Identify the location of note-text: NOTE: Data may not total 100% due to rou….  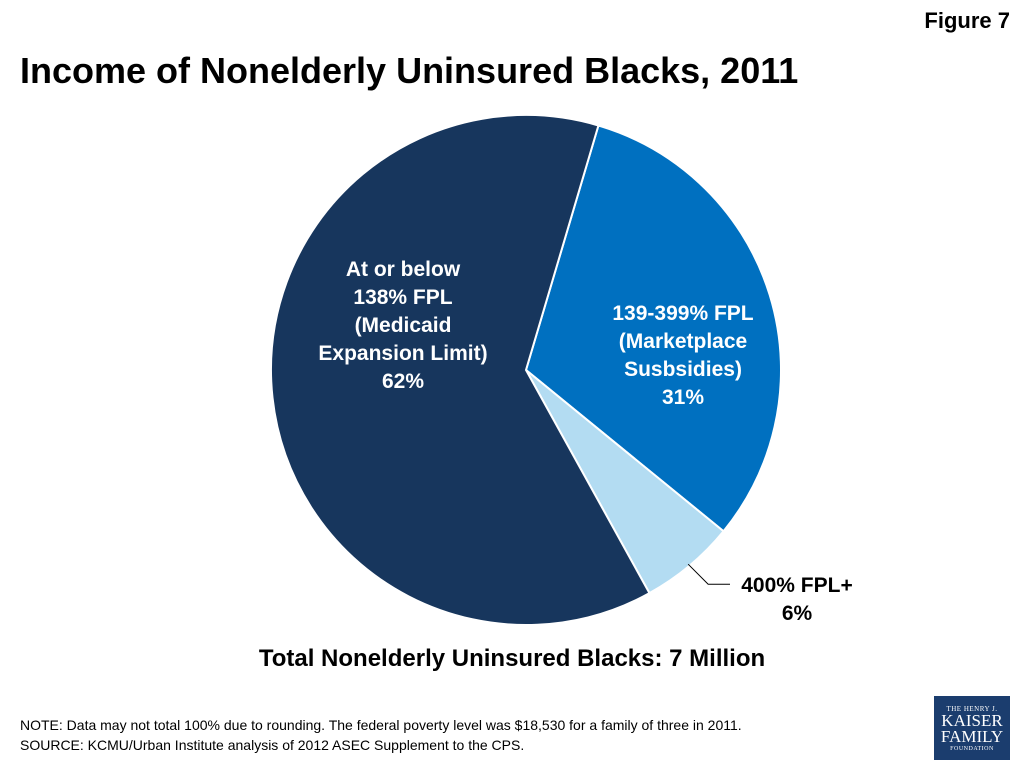
(381, 725).